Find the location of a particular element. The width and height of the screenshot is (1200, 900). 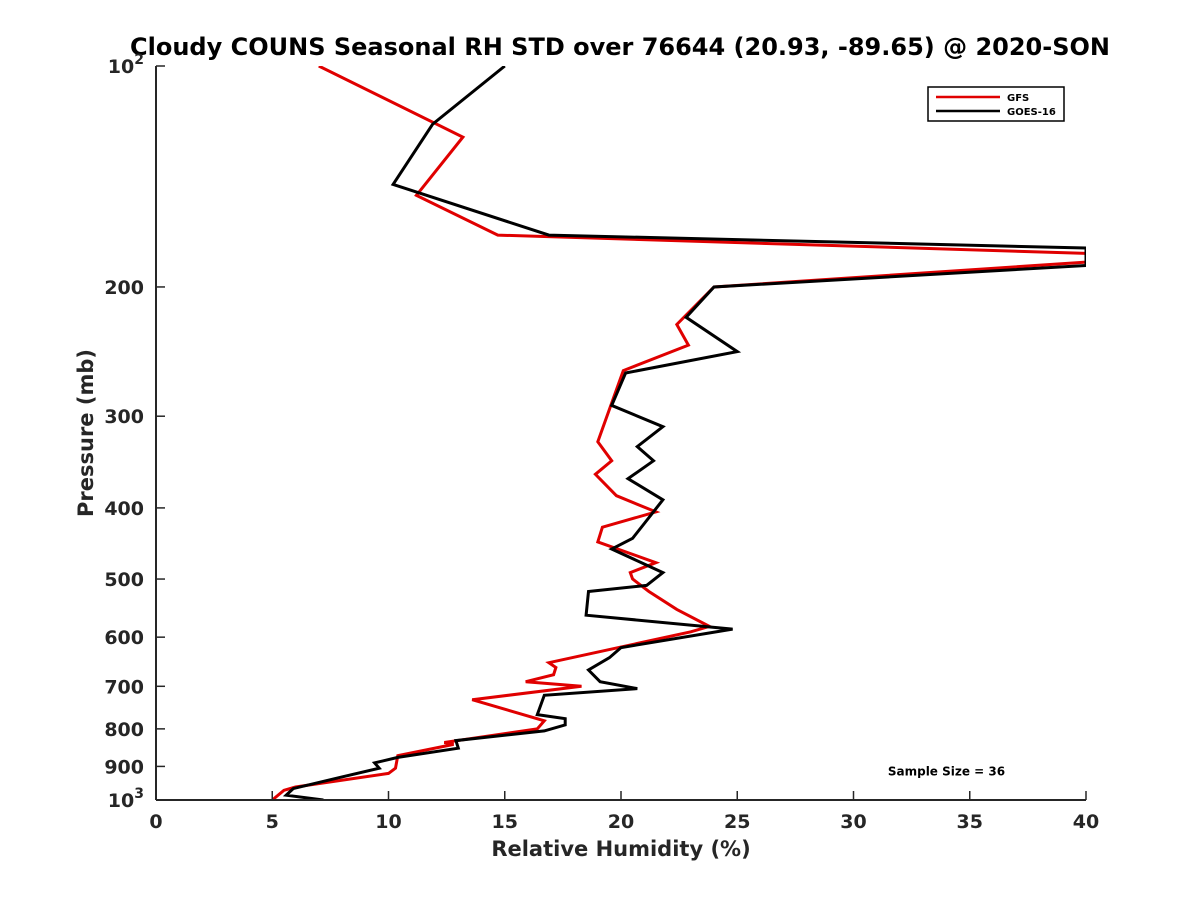

y-tick-label: 400 is located at coordinates (124, 509).